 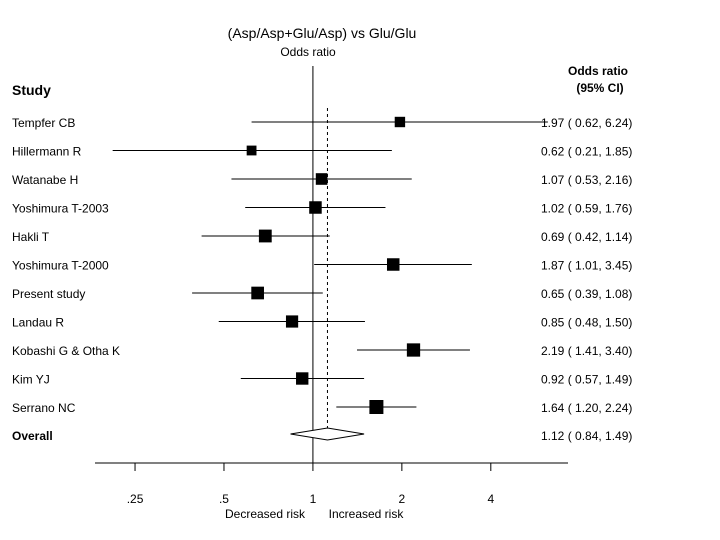 What do you see at coordinates (599, 88) in the screenshot?
I see `ci-column-header-line2: (95% CI)` at bounding box center [599, 88].